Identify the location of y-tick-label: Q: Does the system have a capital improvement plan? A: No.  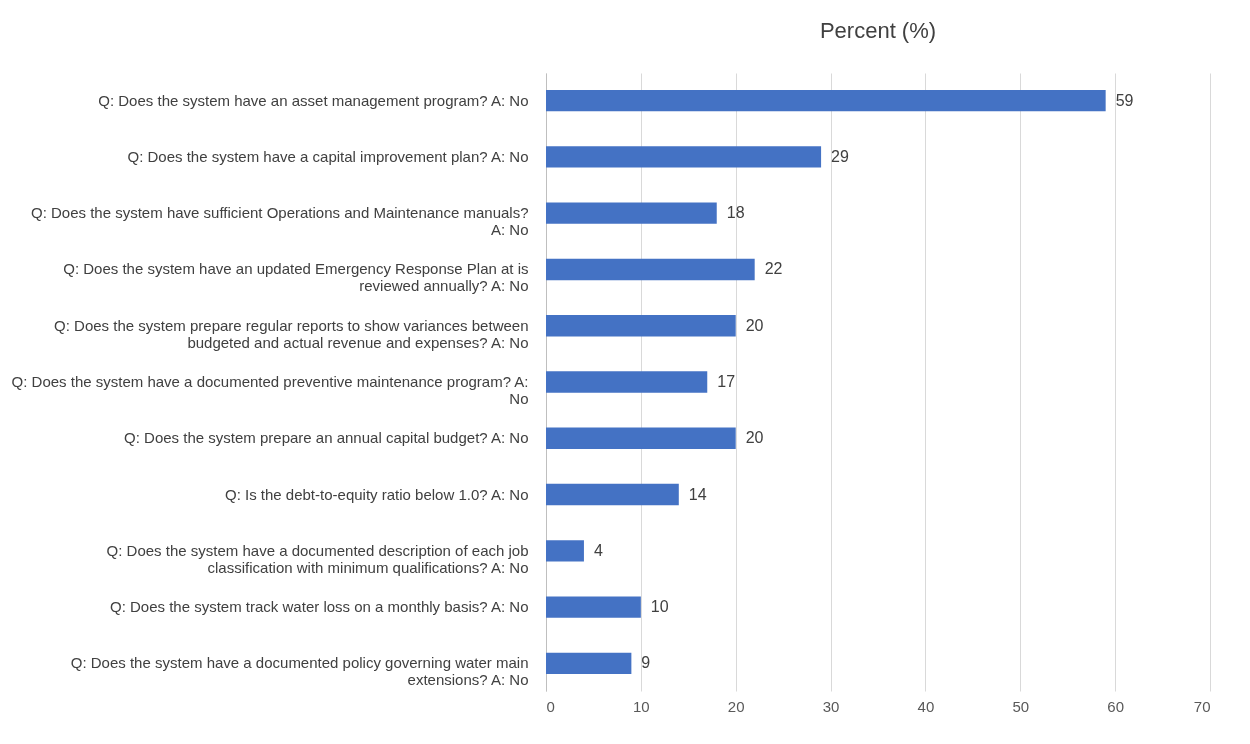
(328, 156).